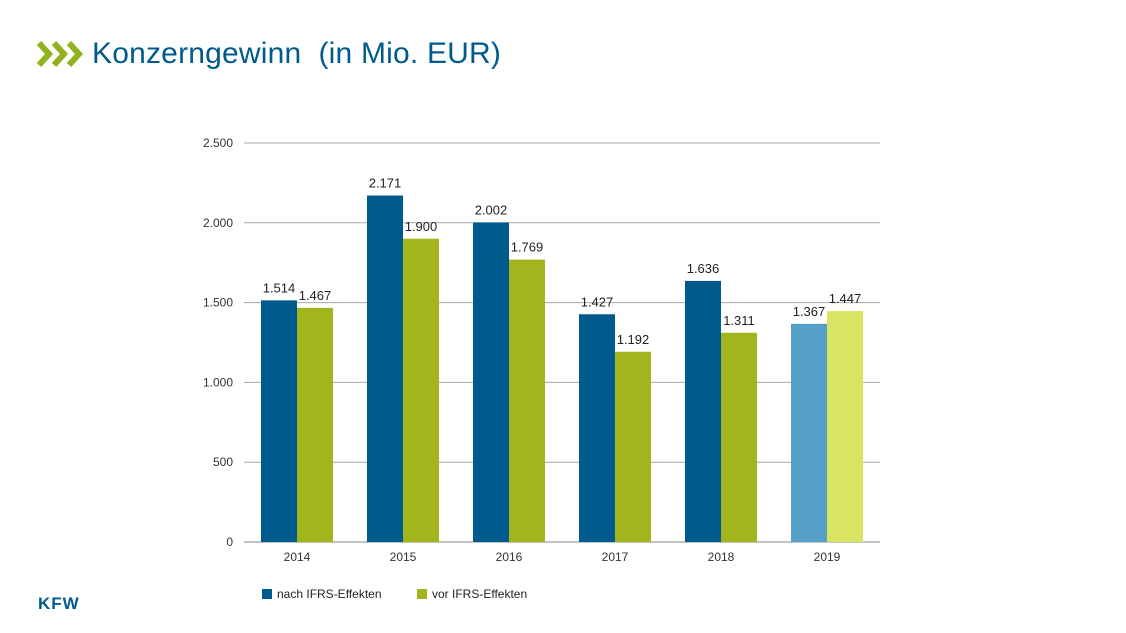 This screenshot has width=1126, height=633. Describe the element at coordinates (421, 226) in the screenshot. I see `data-label: 1.900` at that location.